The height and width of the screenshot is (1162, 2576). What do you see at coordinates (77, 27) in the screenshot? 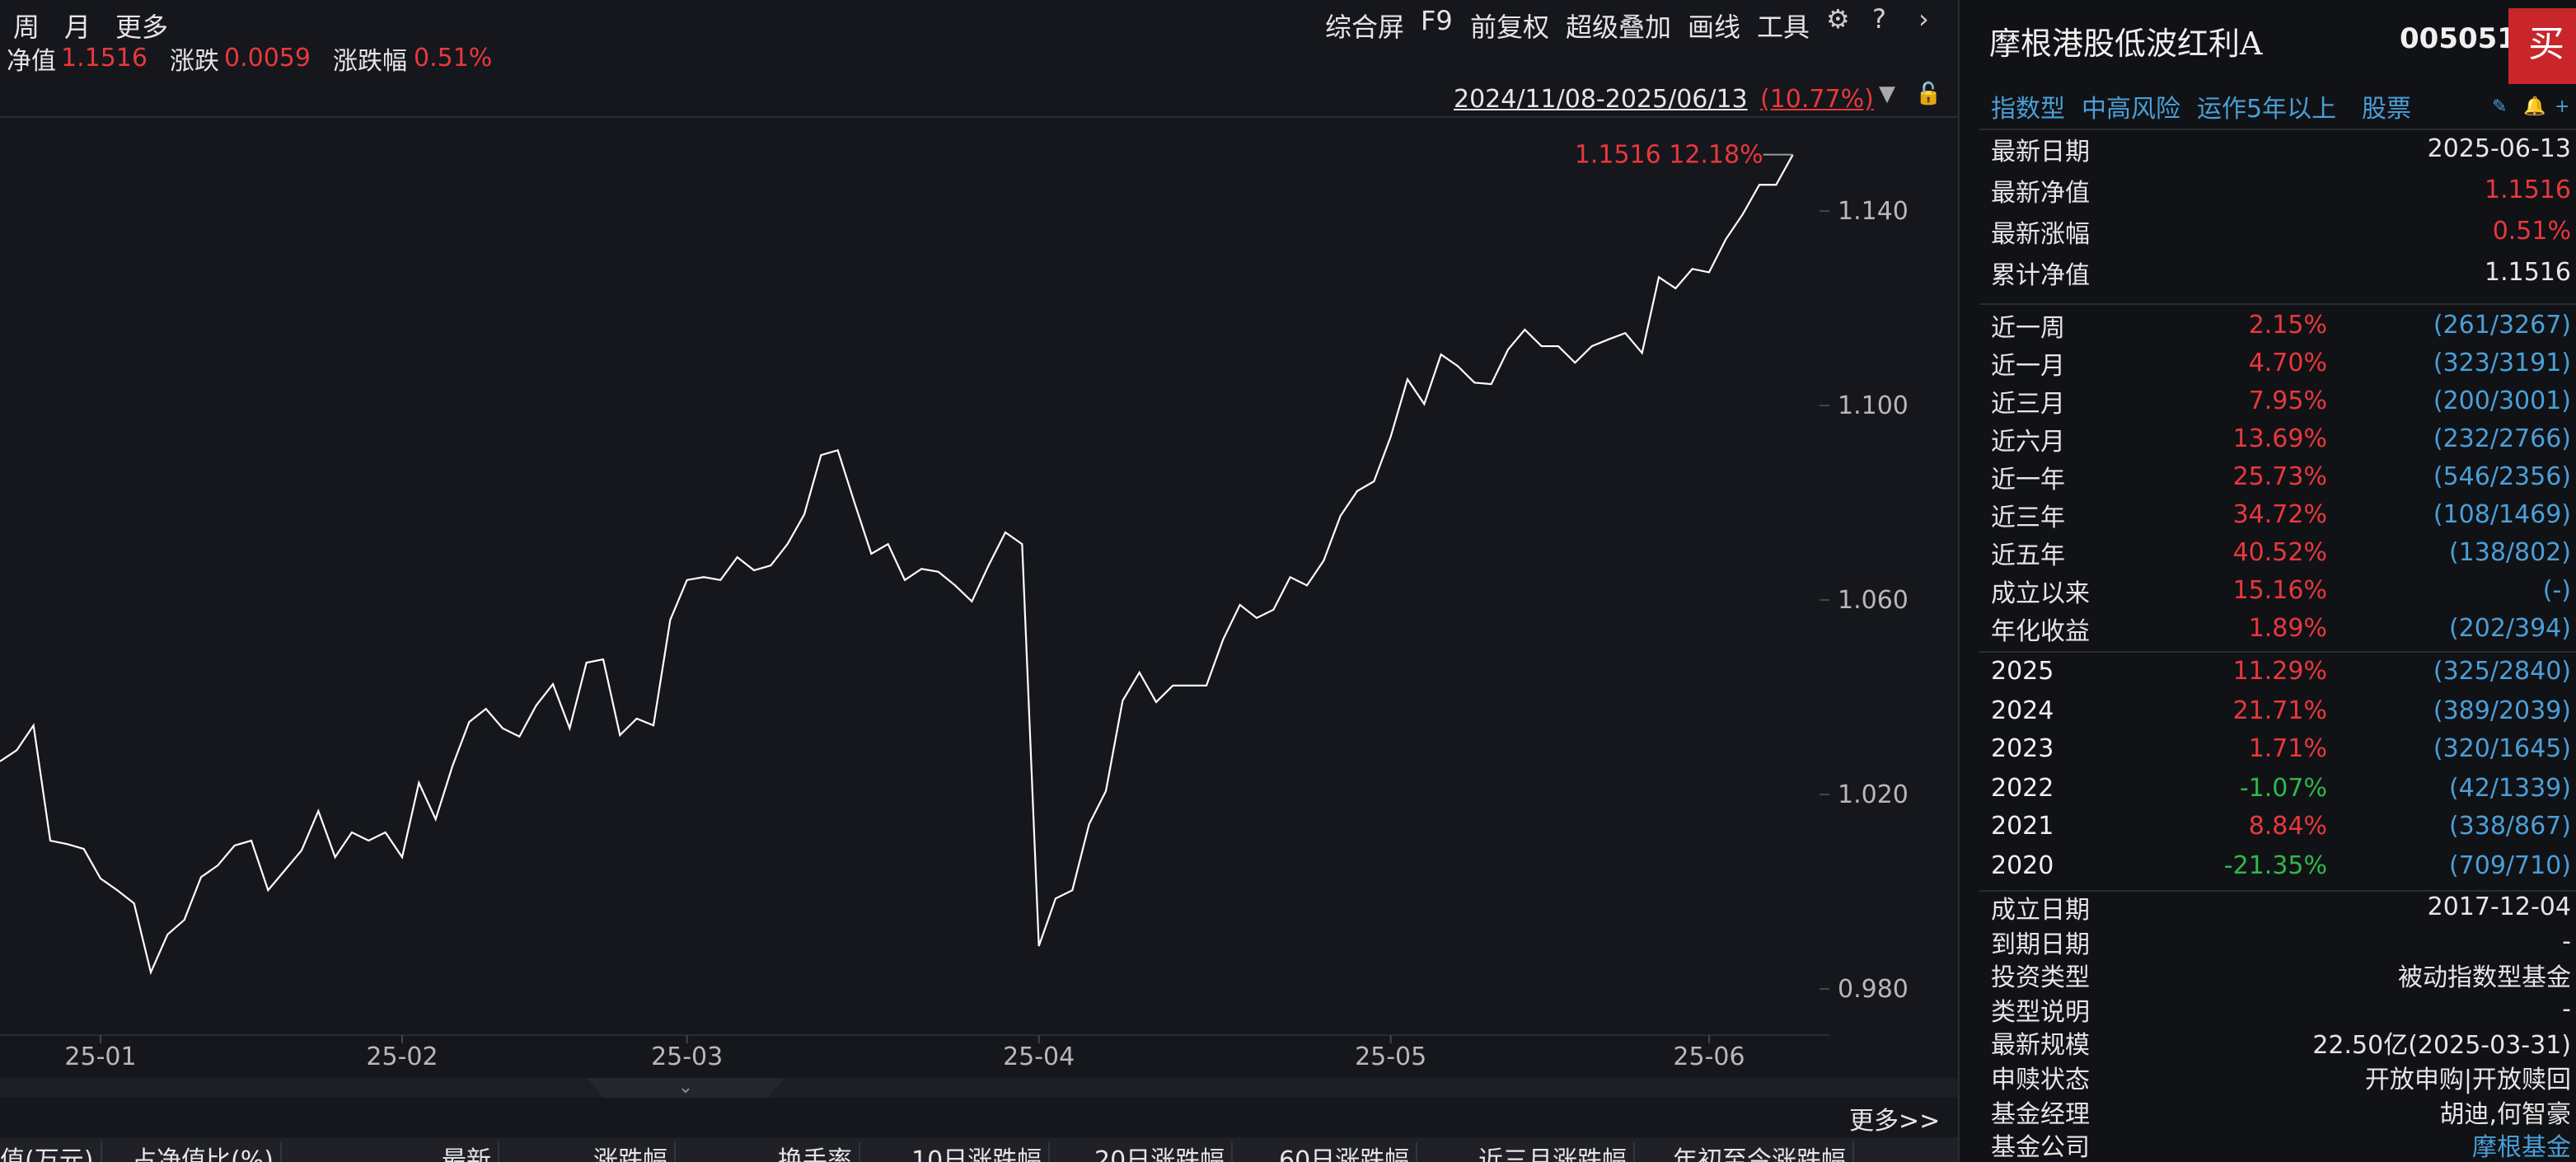
I see `toolbar-button: 月` at bounding box center [77, 27].